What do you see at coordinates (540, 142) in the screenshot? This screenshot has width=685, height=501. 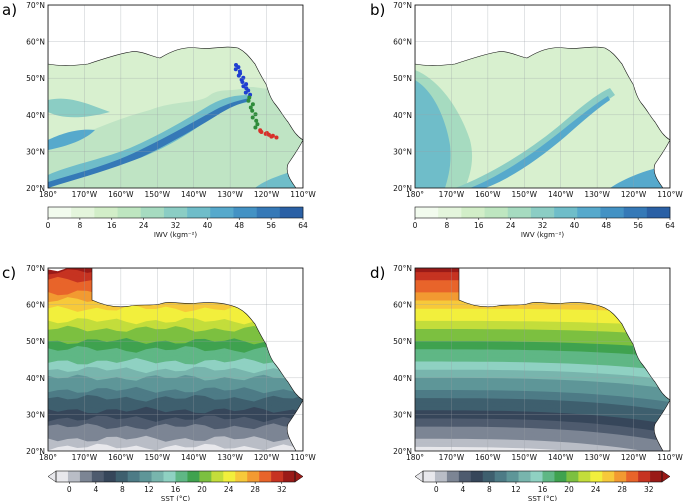 I see `panel-b-river-core` at bounding box center [540, 142].